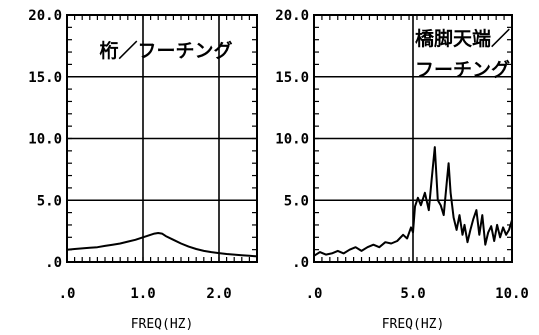  I want to click on x-tick-label: 2.0, so click(218, 294).